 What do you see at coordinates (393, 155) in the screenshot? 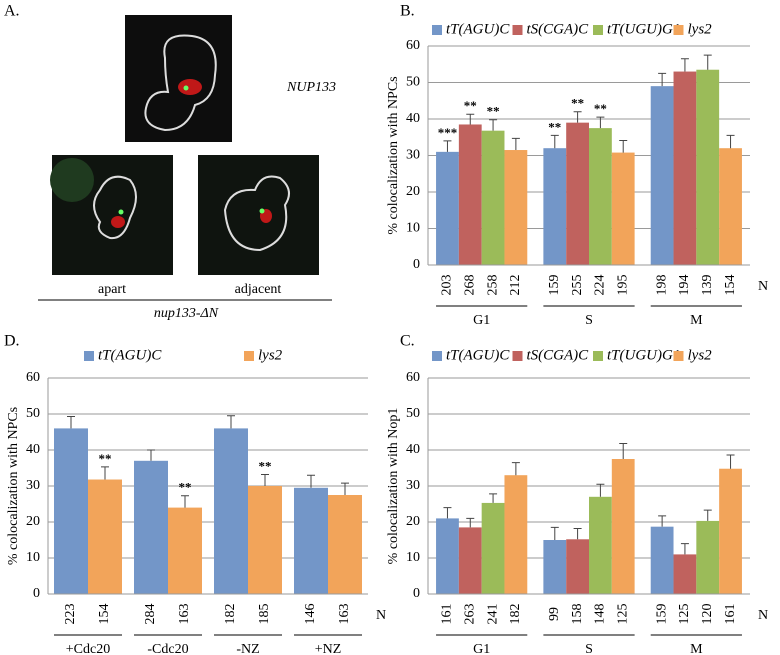
I see `y-axis-label: % colocalization with NPCs` at bounding box center [393, 155].